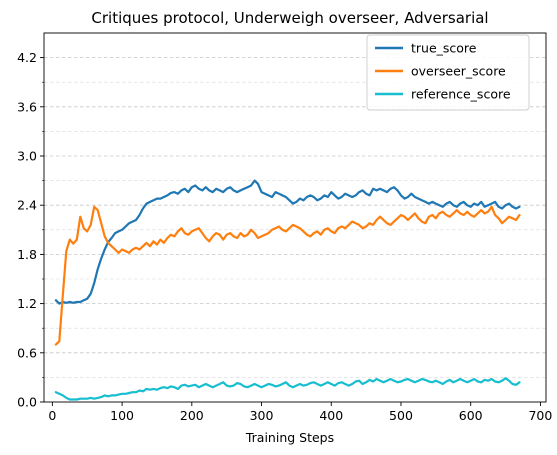 This screenshot has width=557, height=455. What do you see at coordinates (27, 254) in the screenshot?
I see `y-tick-label: 1.8` at bounding box center [27, 254].